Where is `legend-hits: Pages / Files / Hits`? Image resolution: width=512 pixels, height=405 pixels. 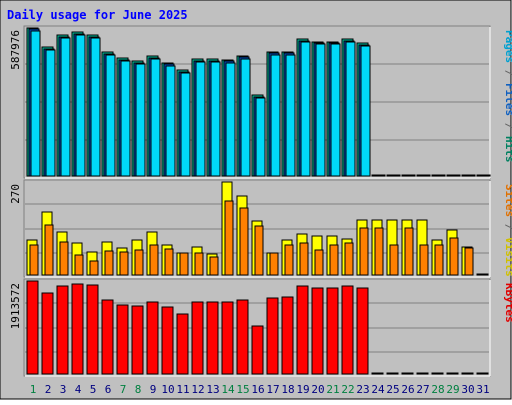
legend-hits: Pages / Files / Hits is located at coordinates (507, 96).